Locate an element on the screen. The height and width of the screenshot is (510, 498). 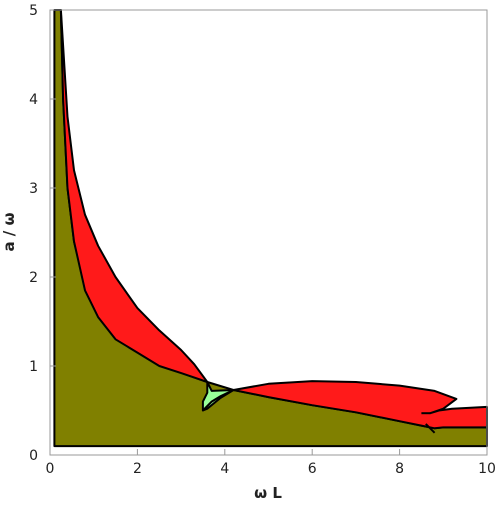
x-axis: 0 2 4 6 8 10 is located at coordinates (271, 463).